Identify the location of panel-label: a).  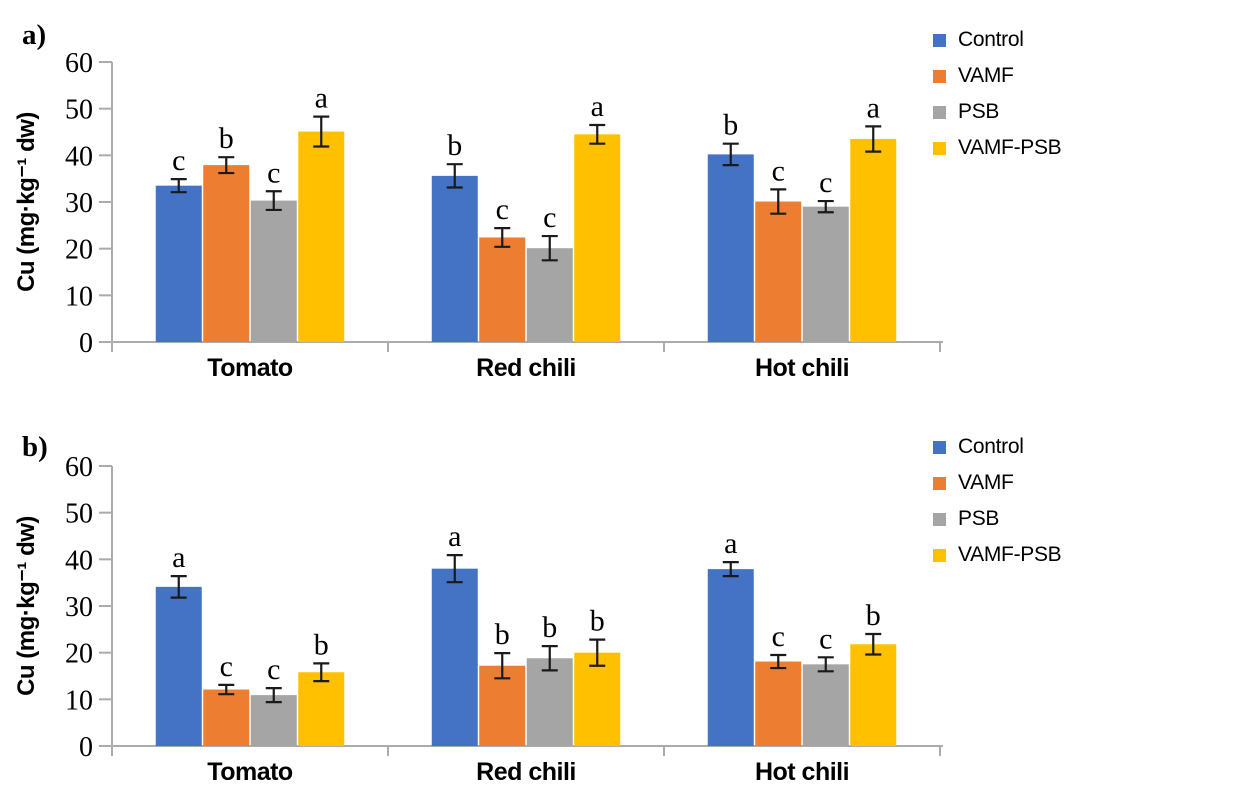
(34, 35).